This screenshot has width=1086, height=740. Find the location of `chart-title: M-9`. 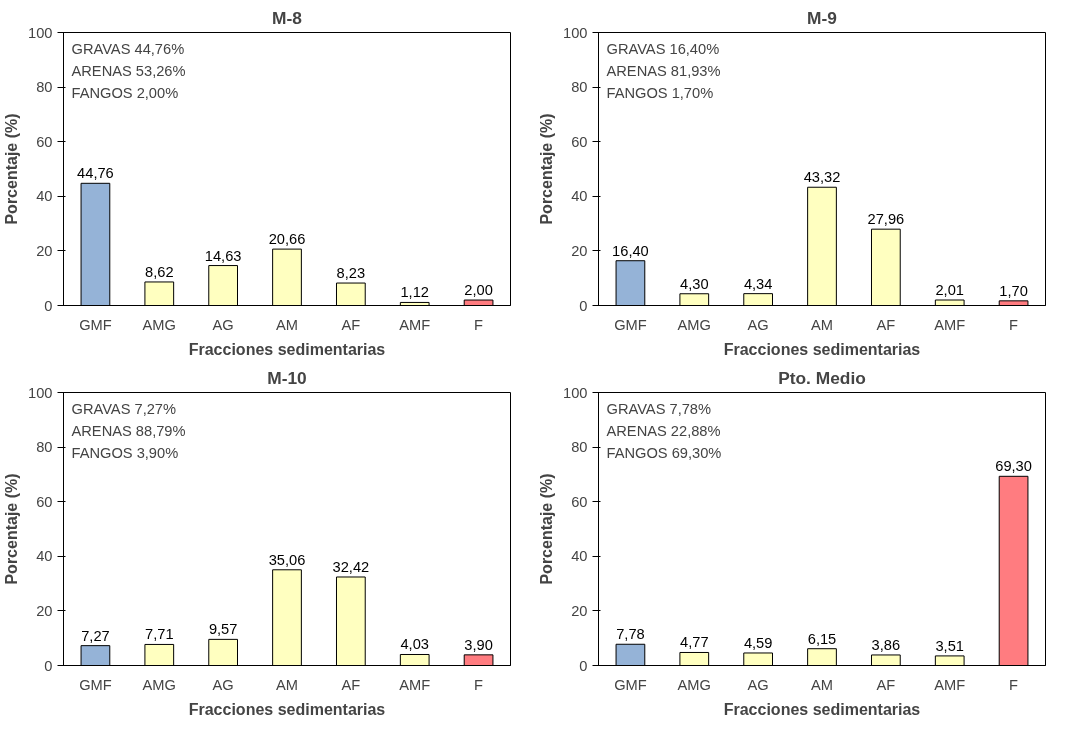

chart-title: M-9 is located at coordinates (822, 17).